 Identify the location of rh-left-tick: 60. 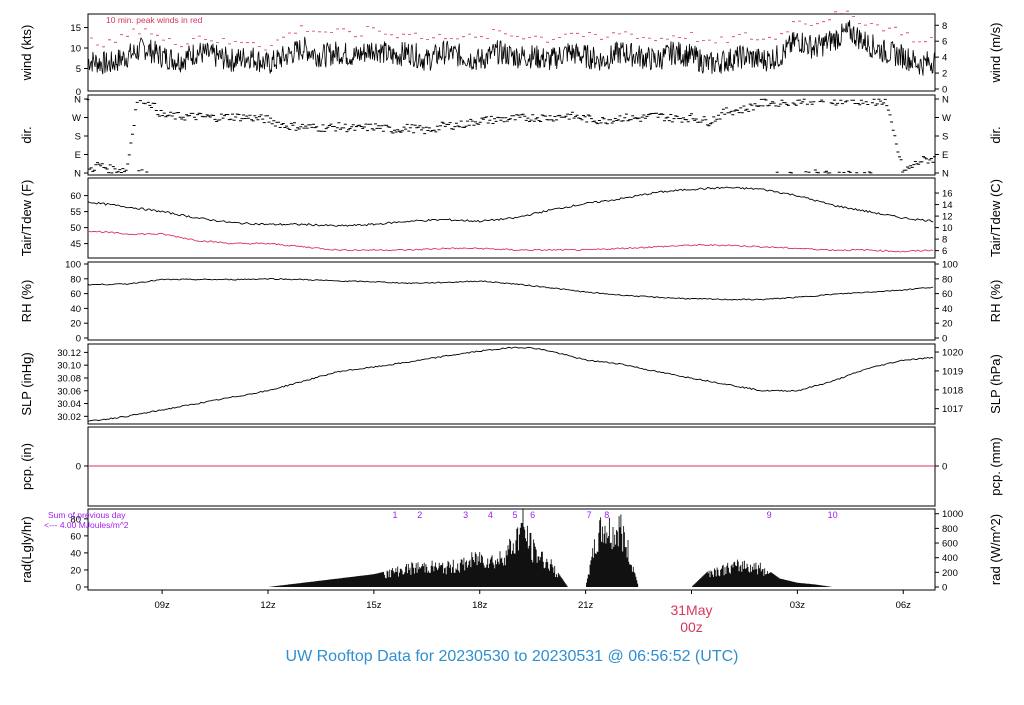
(75, 294).